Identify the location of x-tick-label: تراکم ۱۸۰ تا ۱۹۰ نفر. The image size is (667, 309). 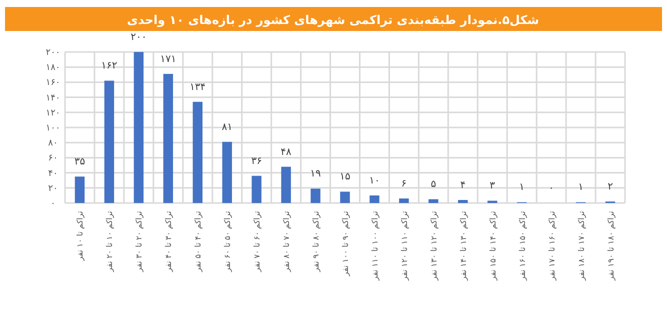
(611, 246).